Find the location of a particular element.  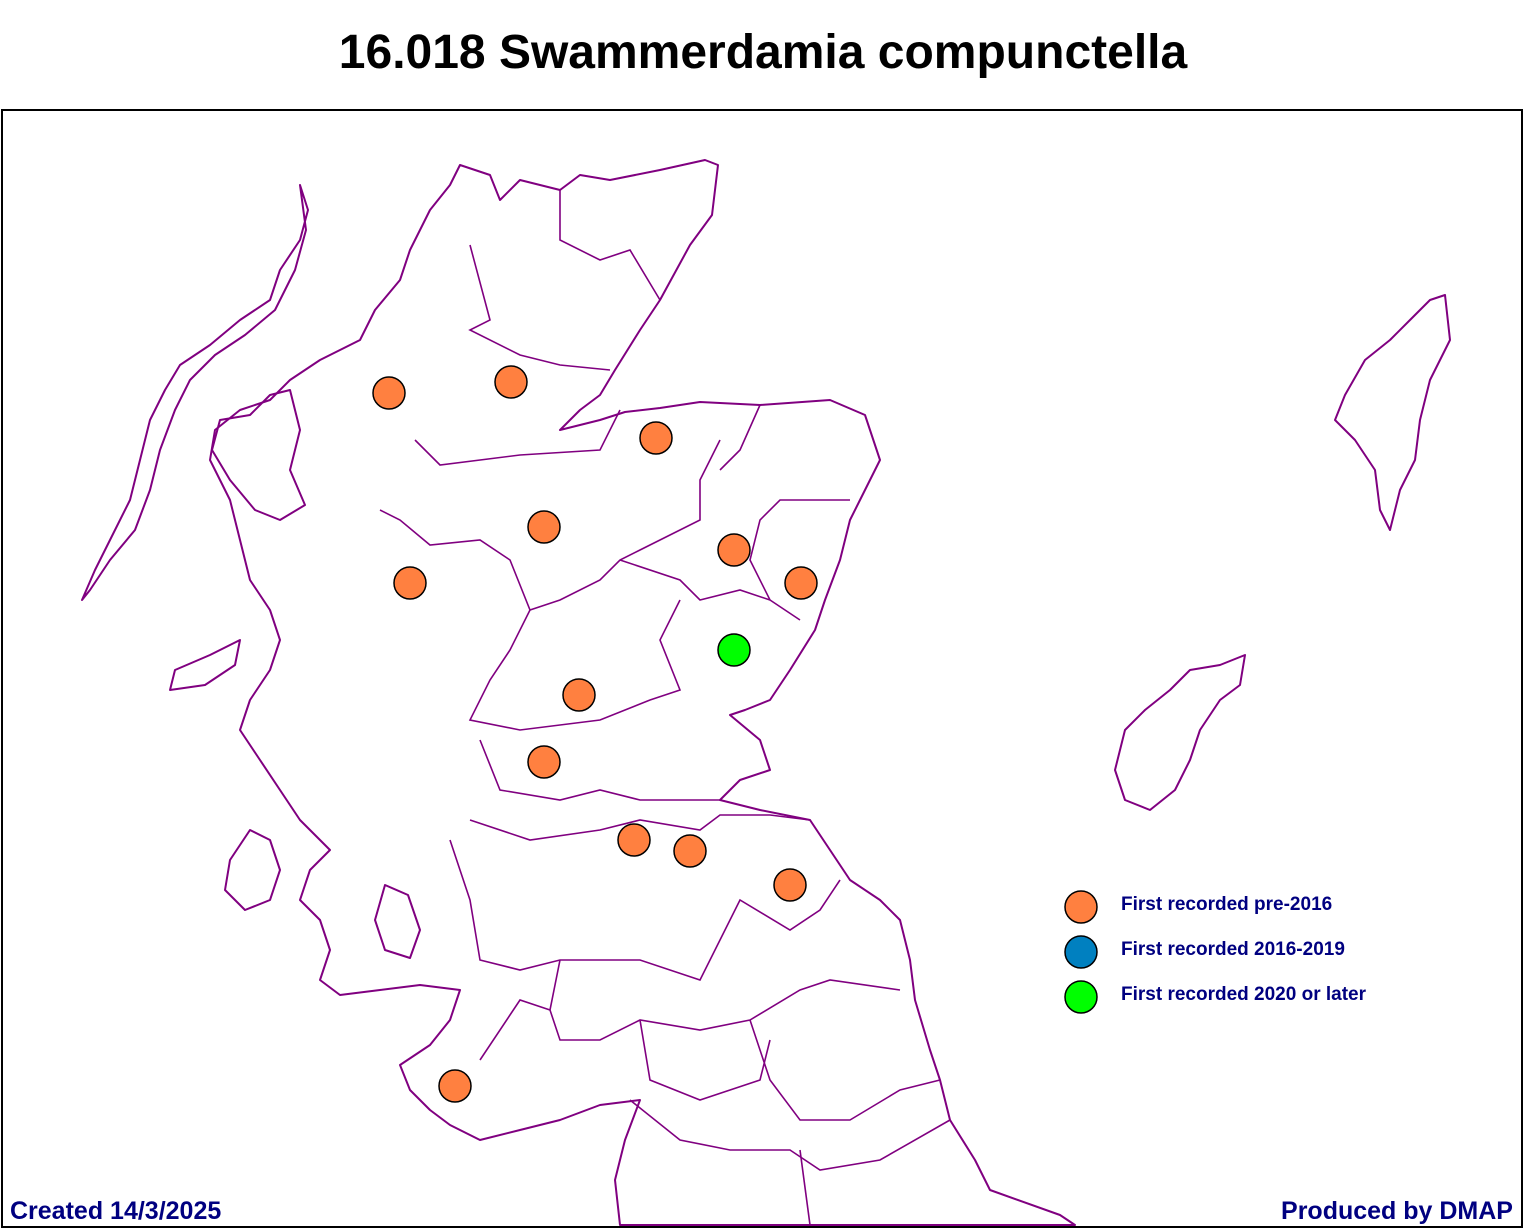

arran is located at coordinates (397, 921).